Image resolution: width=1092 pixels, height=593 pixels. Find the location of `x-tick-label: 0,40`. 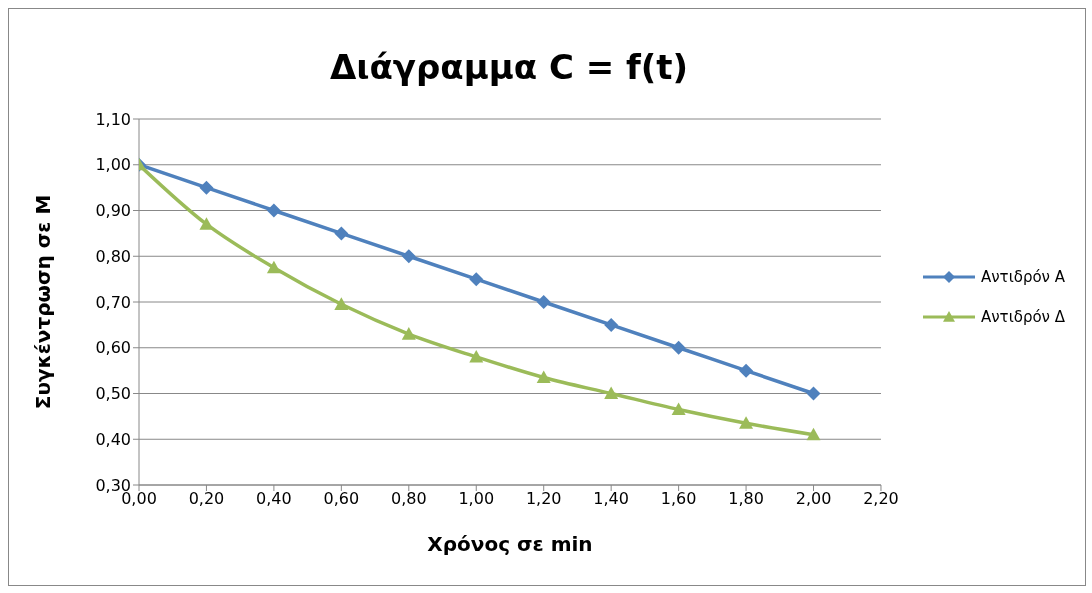

x-tick-label: 0,40 is located at coordinates (274, 499).